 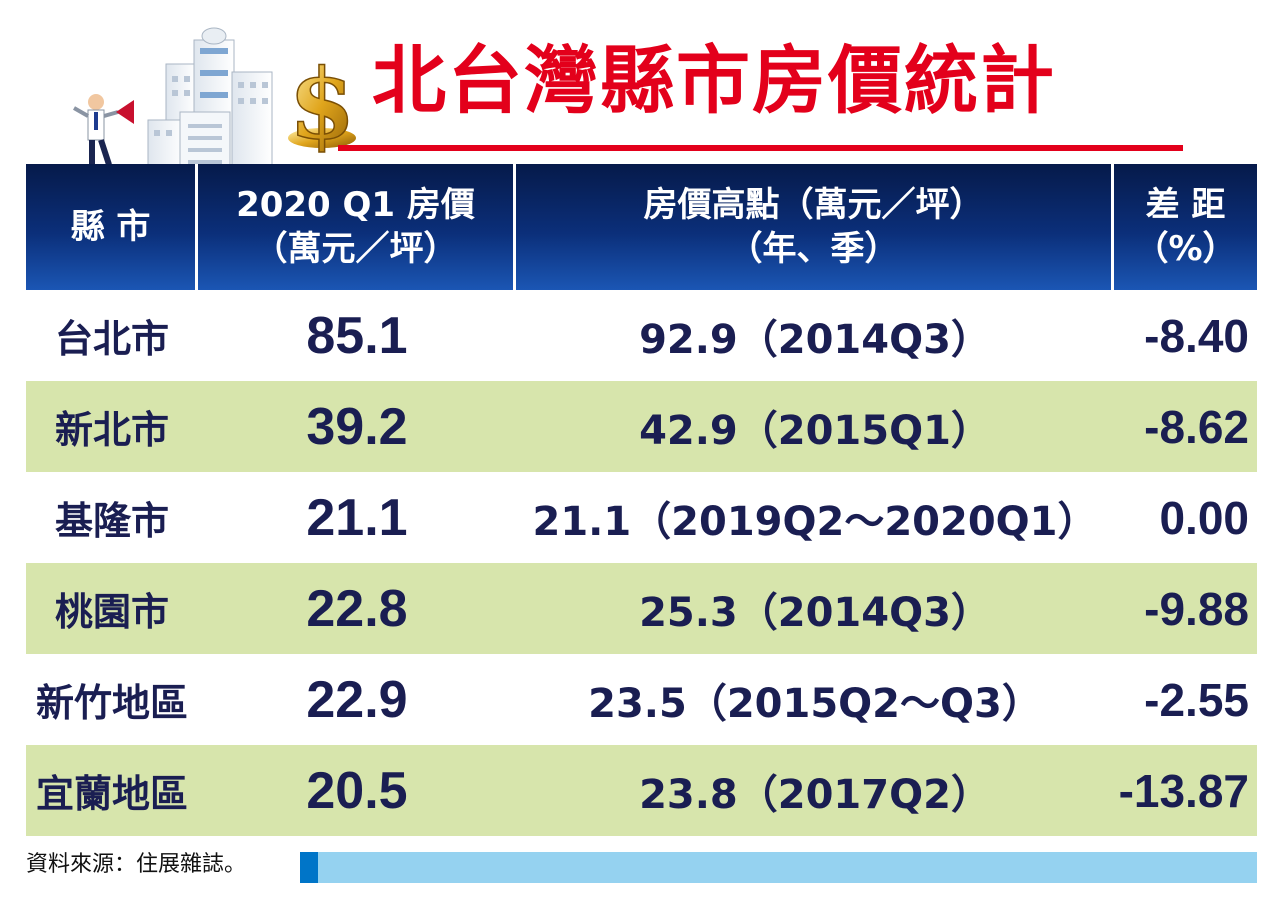 I want to click on buildings-dollar-illustration: $, so click(x=214, y=102).